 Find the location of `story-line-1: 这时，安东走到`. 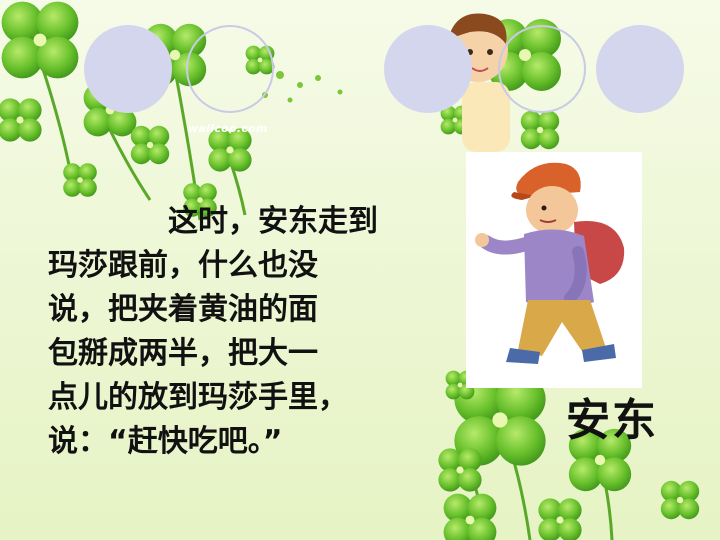

story-line-1: 这时，安东走到 is located at coordinates (273, 221).